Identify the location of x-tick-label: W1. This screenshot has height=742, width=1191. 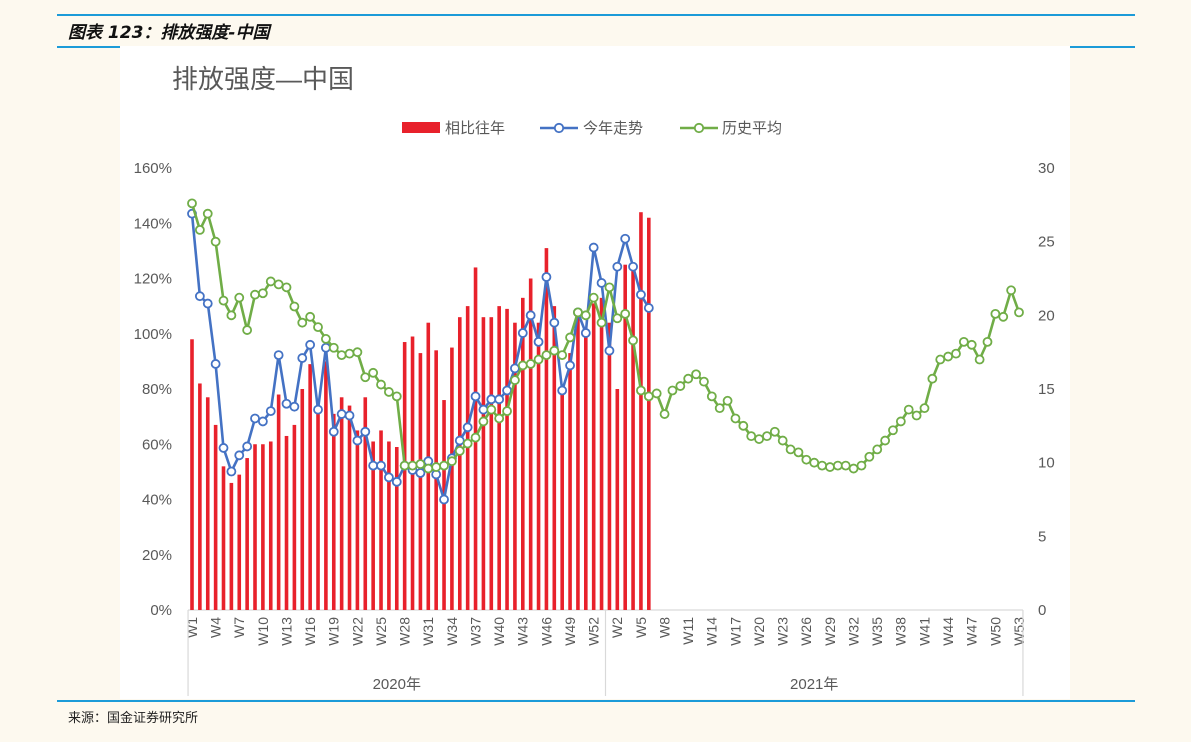
(192, 627).